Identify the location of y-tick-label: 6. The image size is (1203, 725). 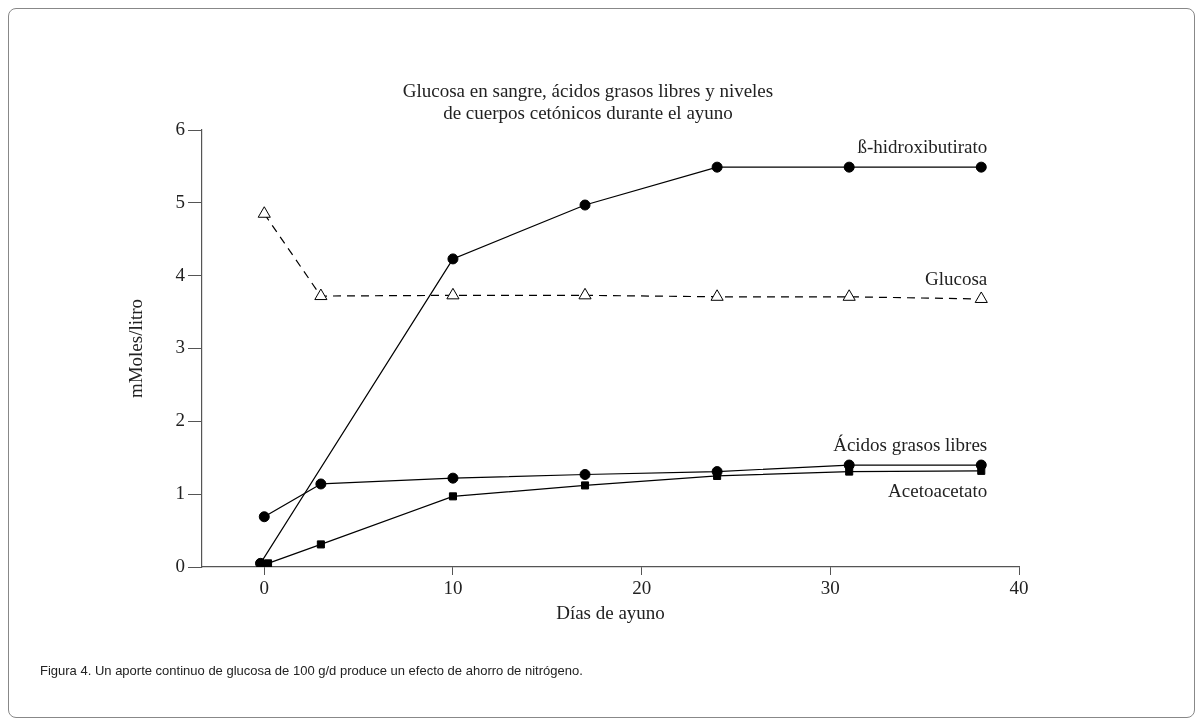
(180, 128).